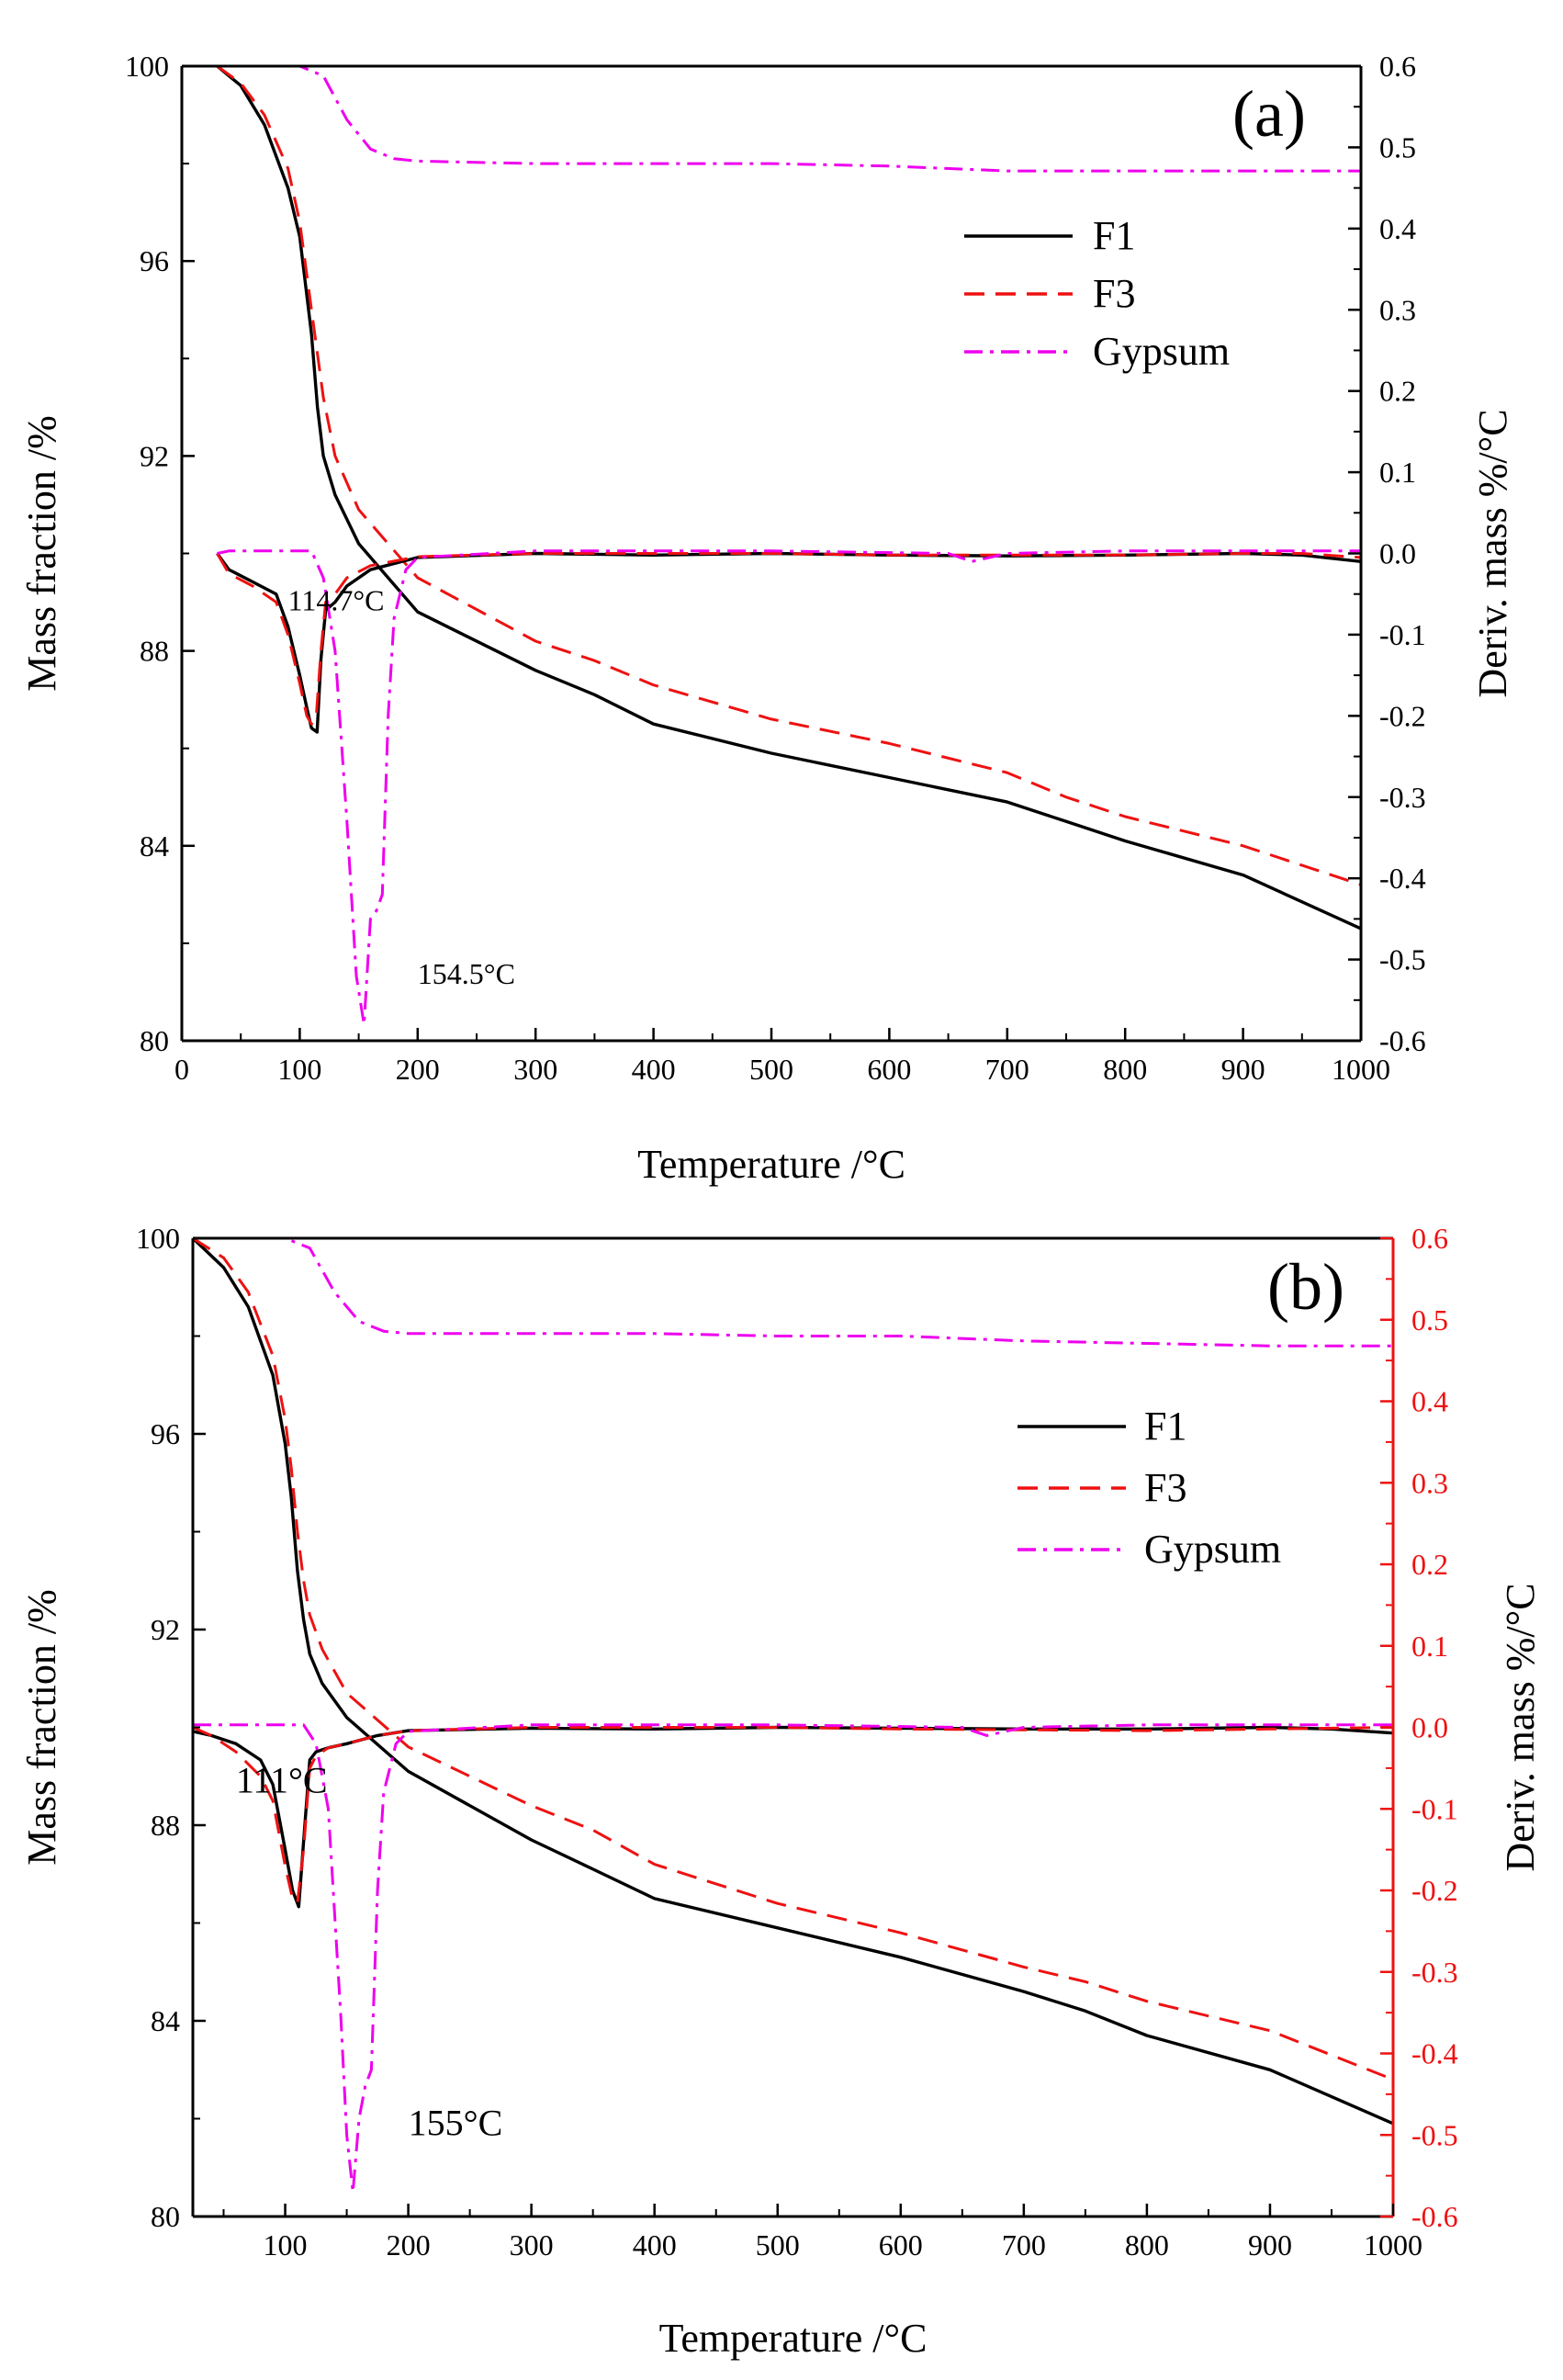 The width and height of the screenshot is (1563, 2380). I want to click on annotation-peak-2: 155°C, so click(456, 2122).